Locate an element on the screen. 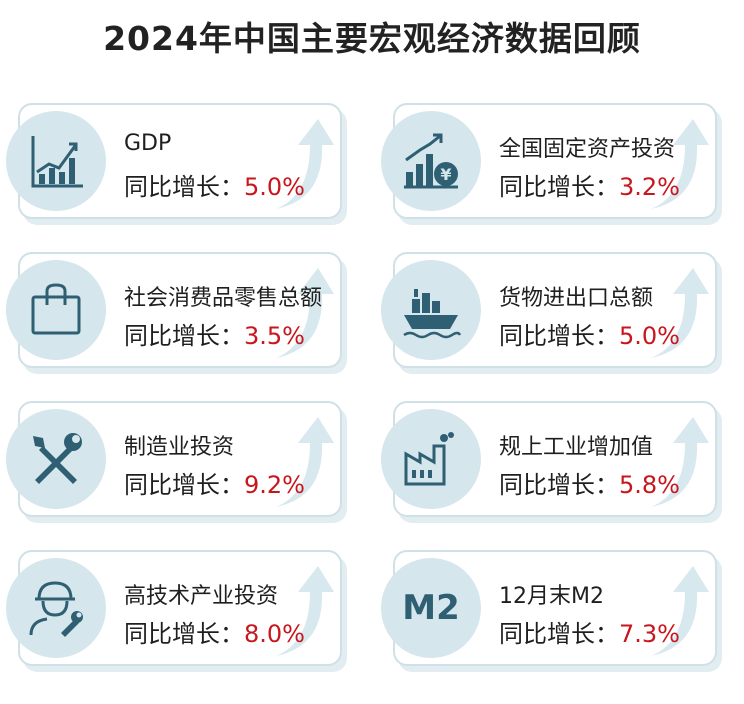  growth-value: 3.2% is located at coordinates (649, 187).